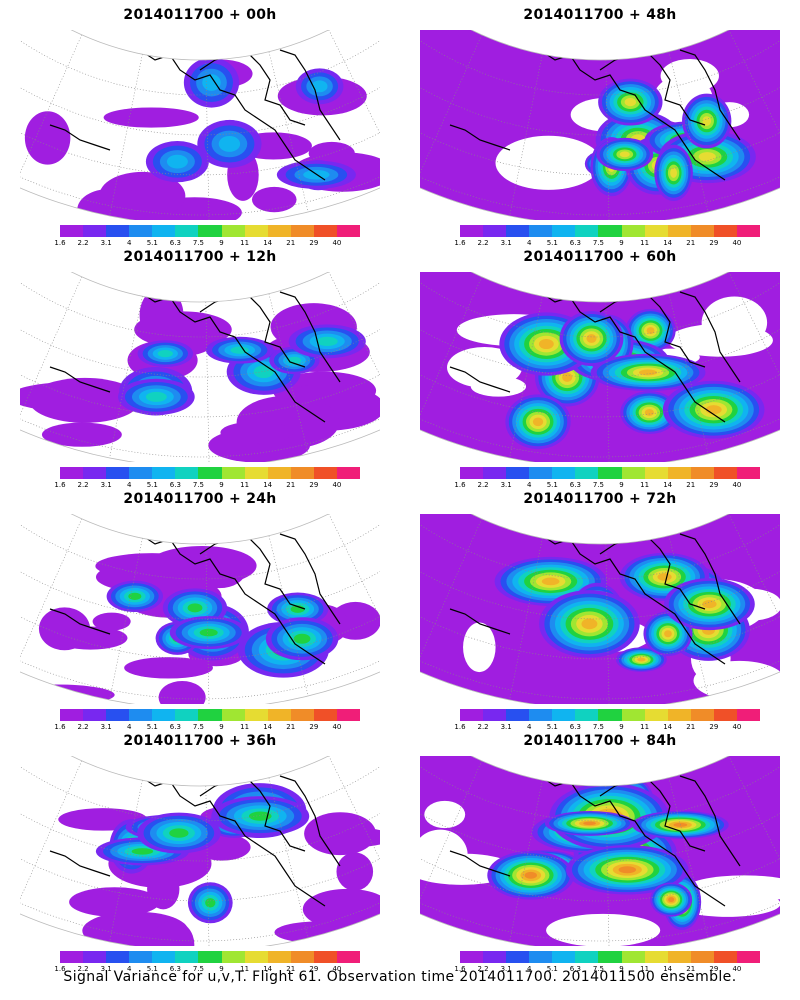 This screenshot has width=800, height=1000. I want to click on colorbar-tick-label: 29, so click(714, 243).